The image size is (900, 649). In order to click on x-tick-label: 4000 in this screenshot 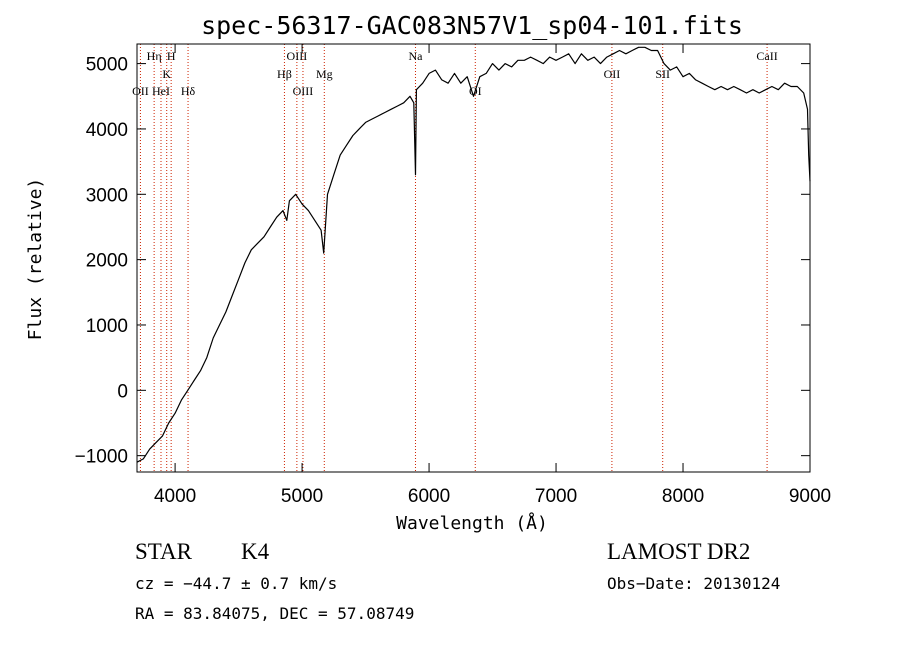, I will do `click(175, 496)`.